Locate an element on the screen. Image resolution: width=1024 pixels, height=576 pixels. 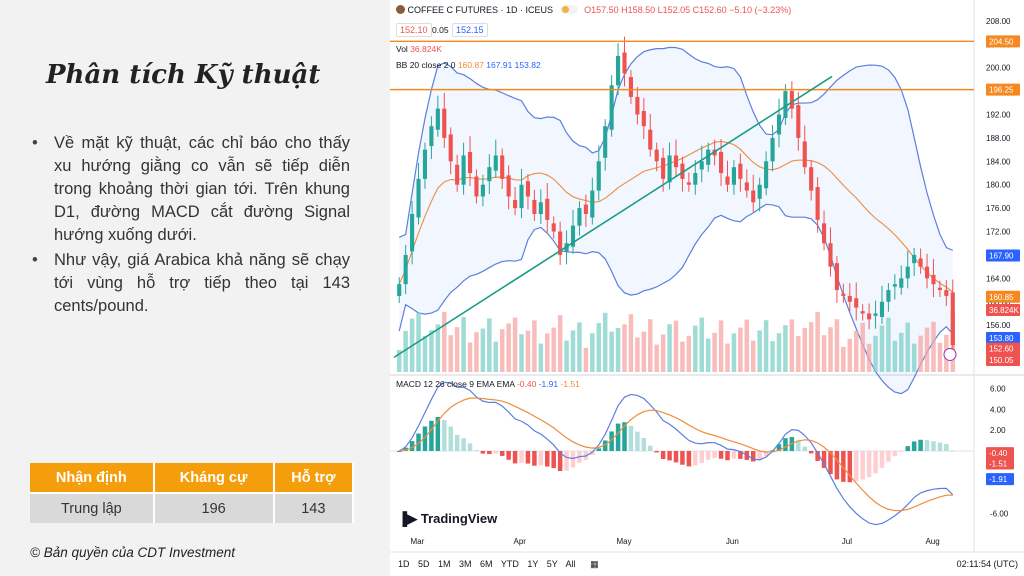
ask-price: 152.15 is located at coordinates (470, 30).